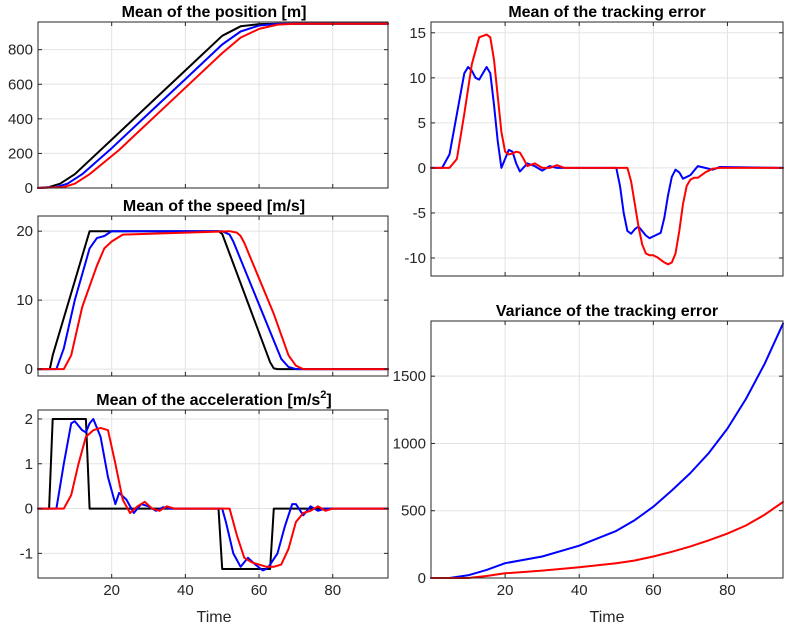  Describe the element at coordinates (606, 12) in the screenshot. I see `chart-title: Mean of the tracking error` at that location.